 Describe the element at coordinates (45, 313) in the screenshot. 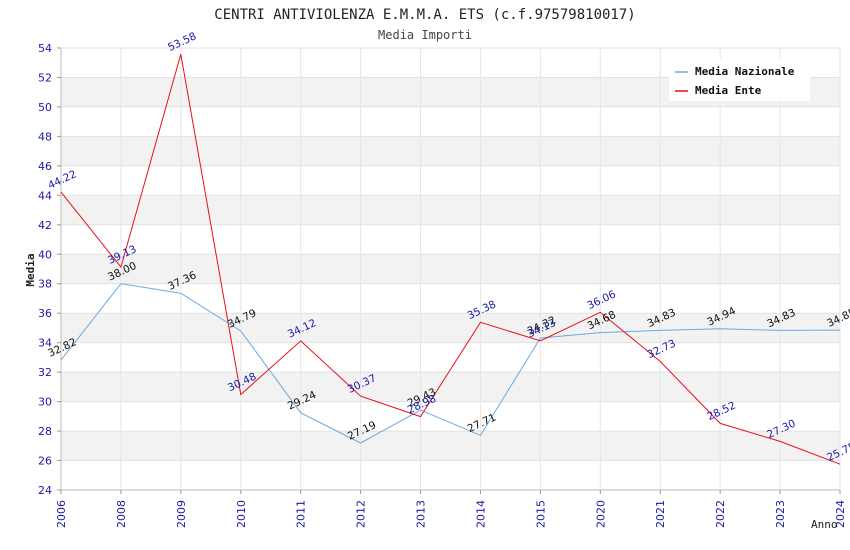

I see `y-tick-label: 36` at that location.